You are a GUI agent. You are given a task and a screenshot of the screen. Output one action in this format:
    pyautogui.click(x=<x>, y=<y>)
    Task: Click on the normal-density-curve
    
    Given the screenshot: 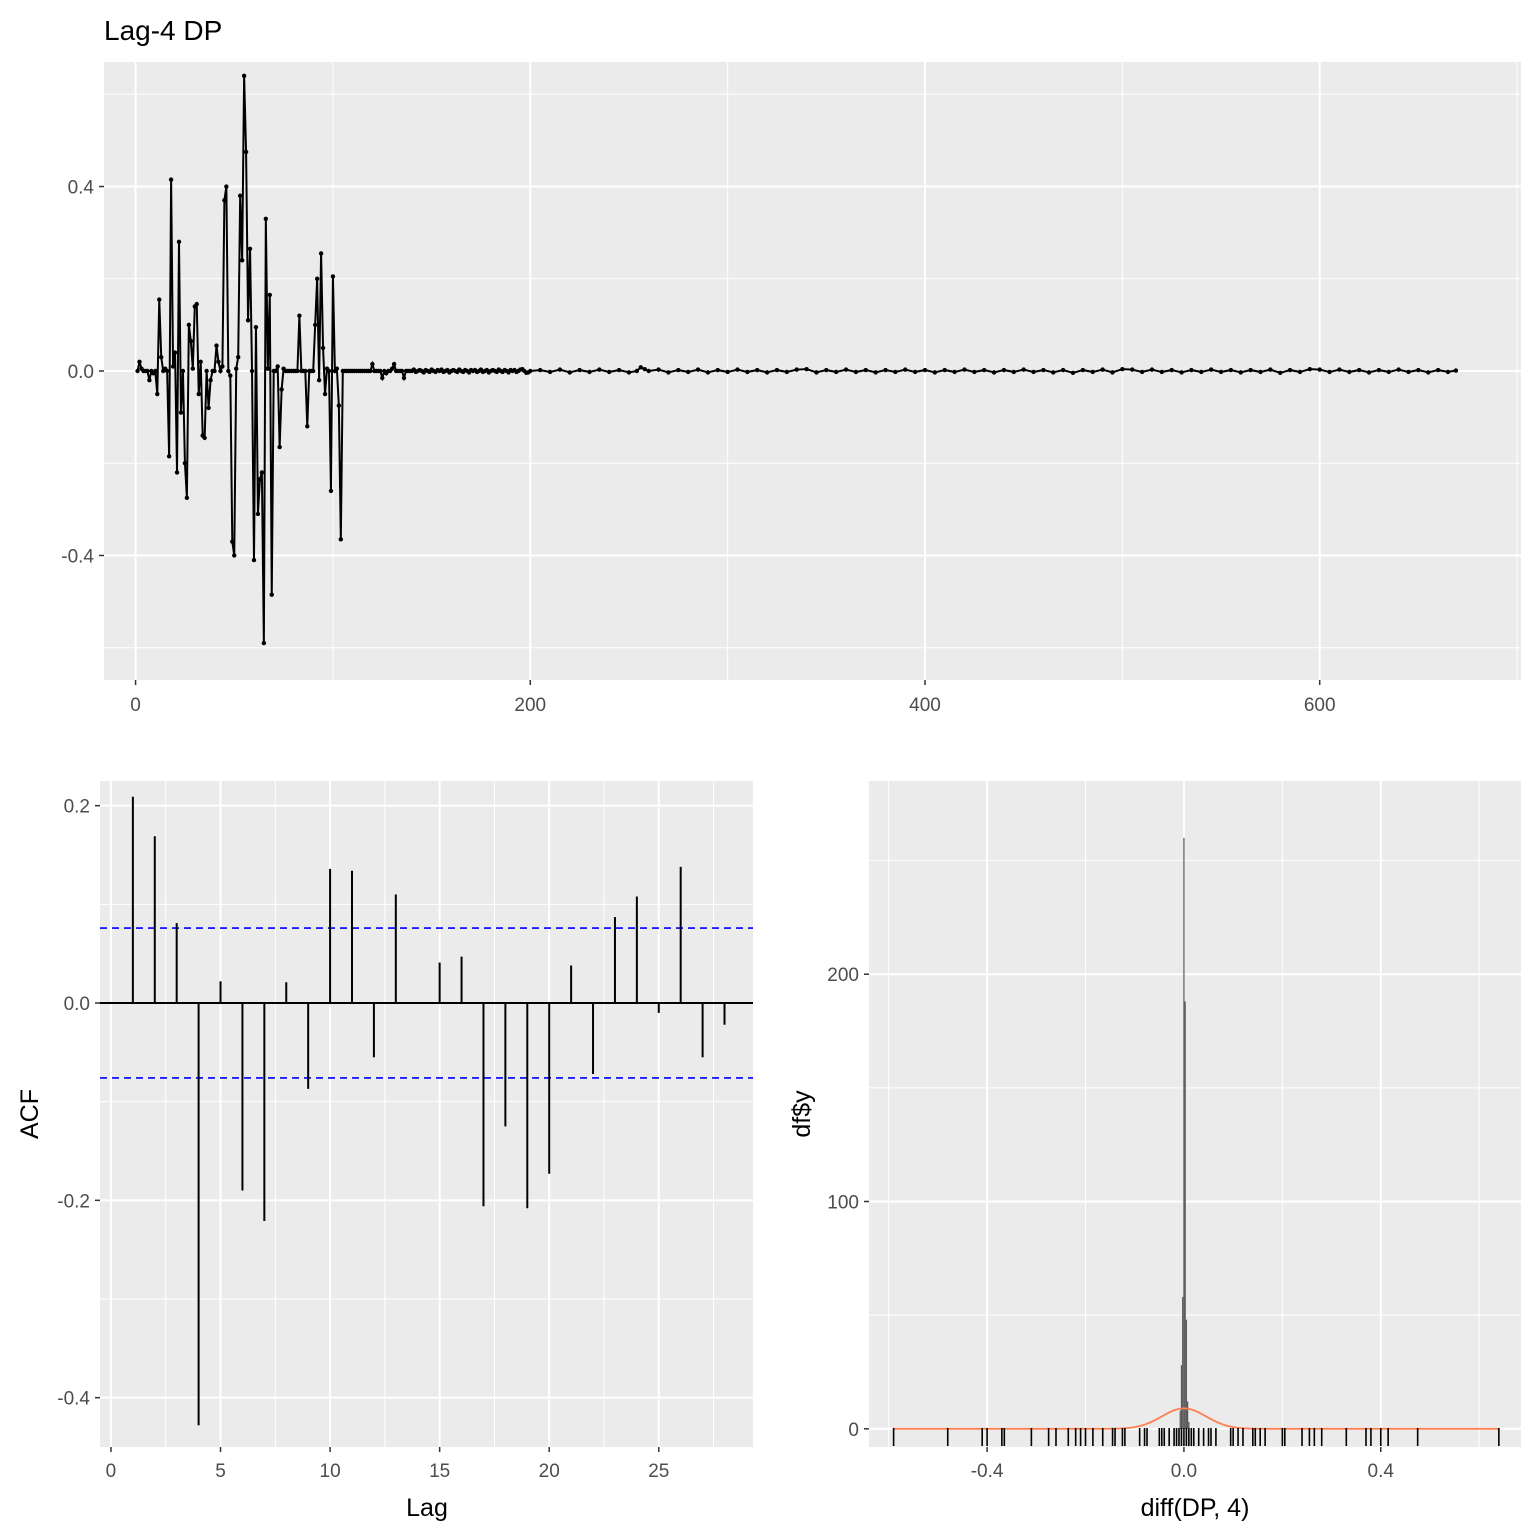 What is the action you would take?
    pyautogui.click(x=1196, y=1418)
    